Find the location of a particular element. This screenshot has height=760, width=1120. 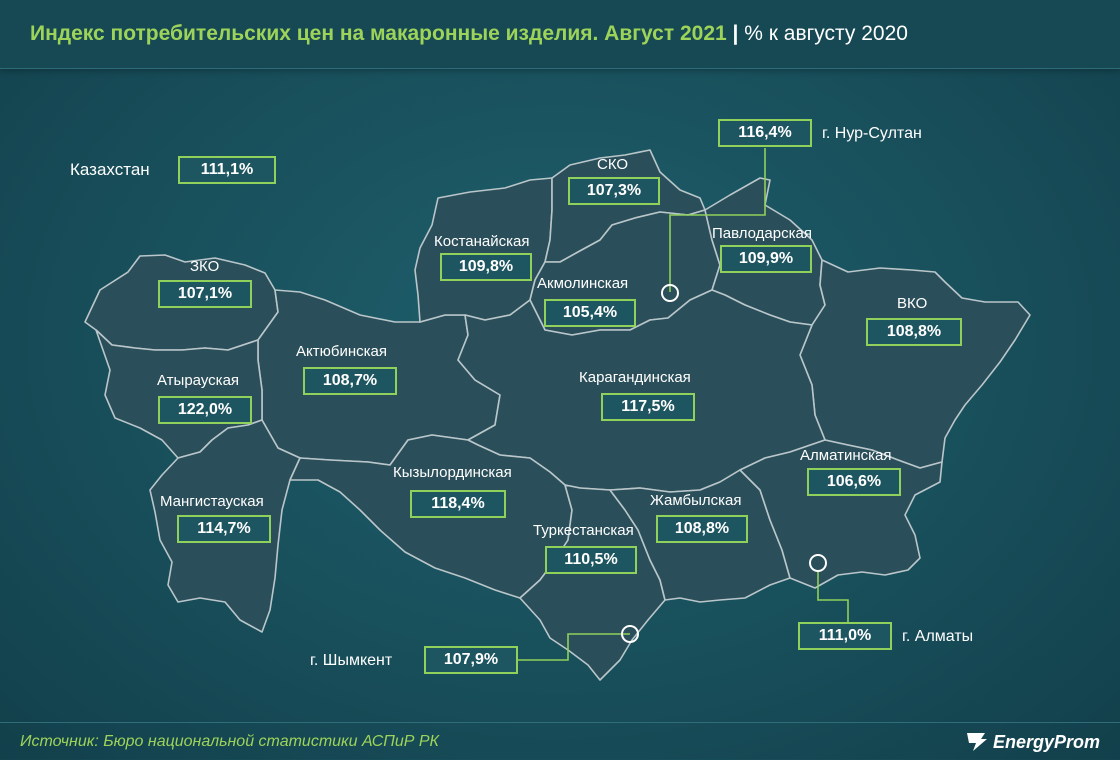

lightning-icon is located at coordinates (976, 742).